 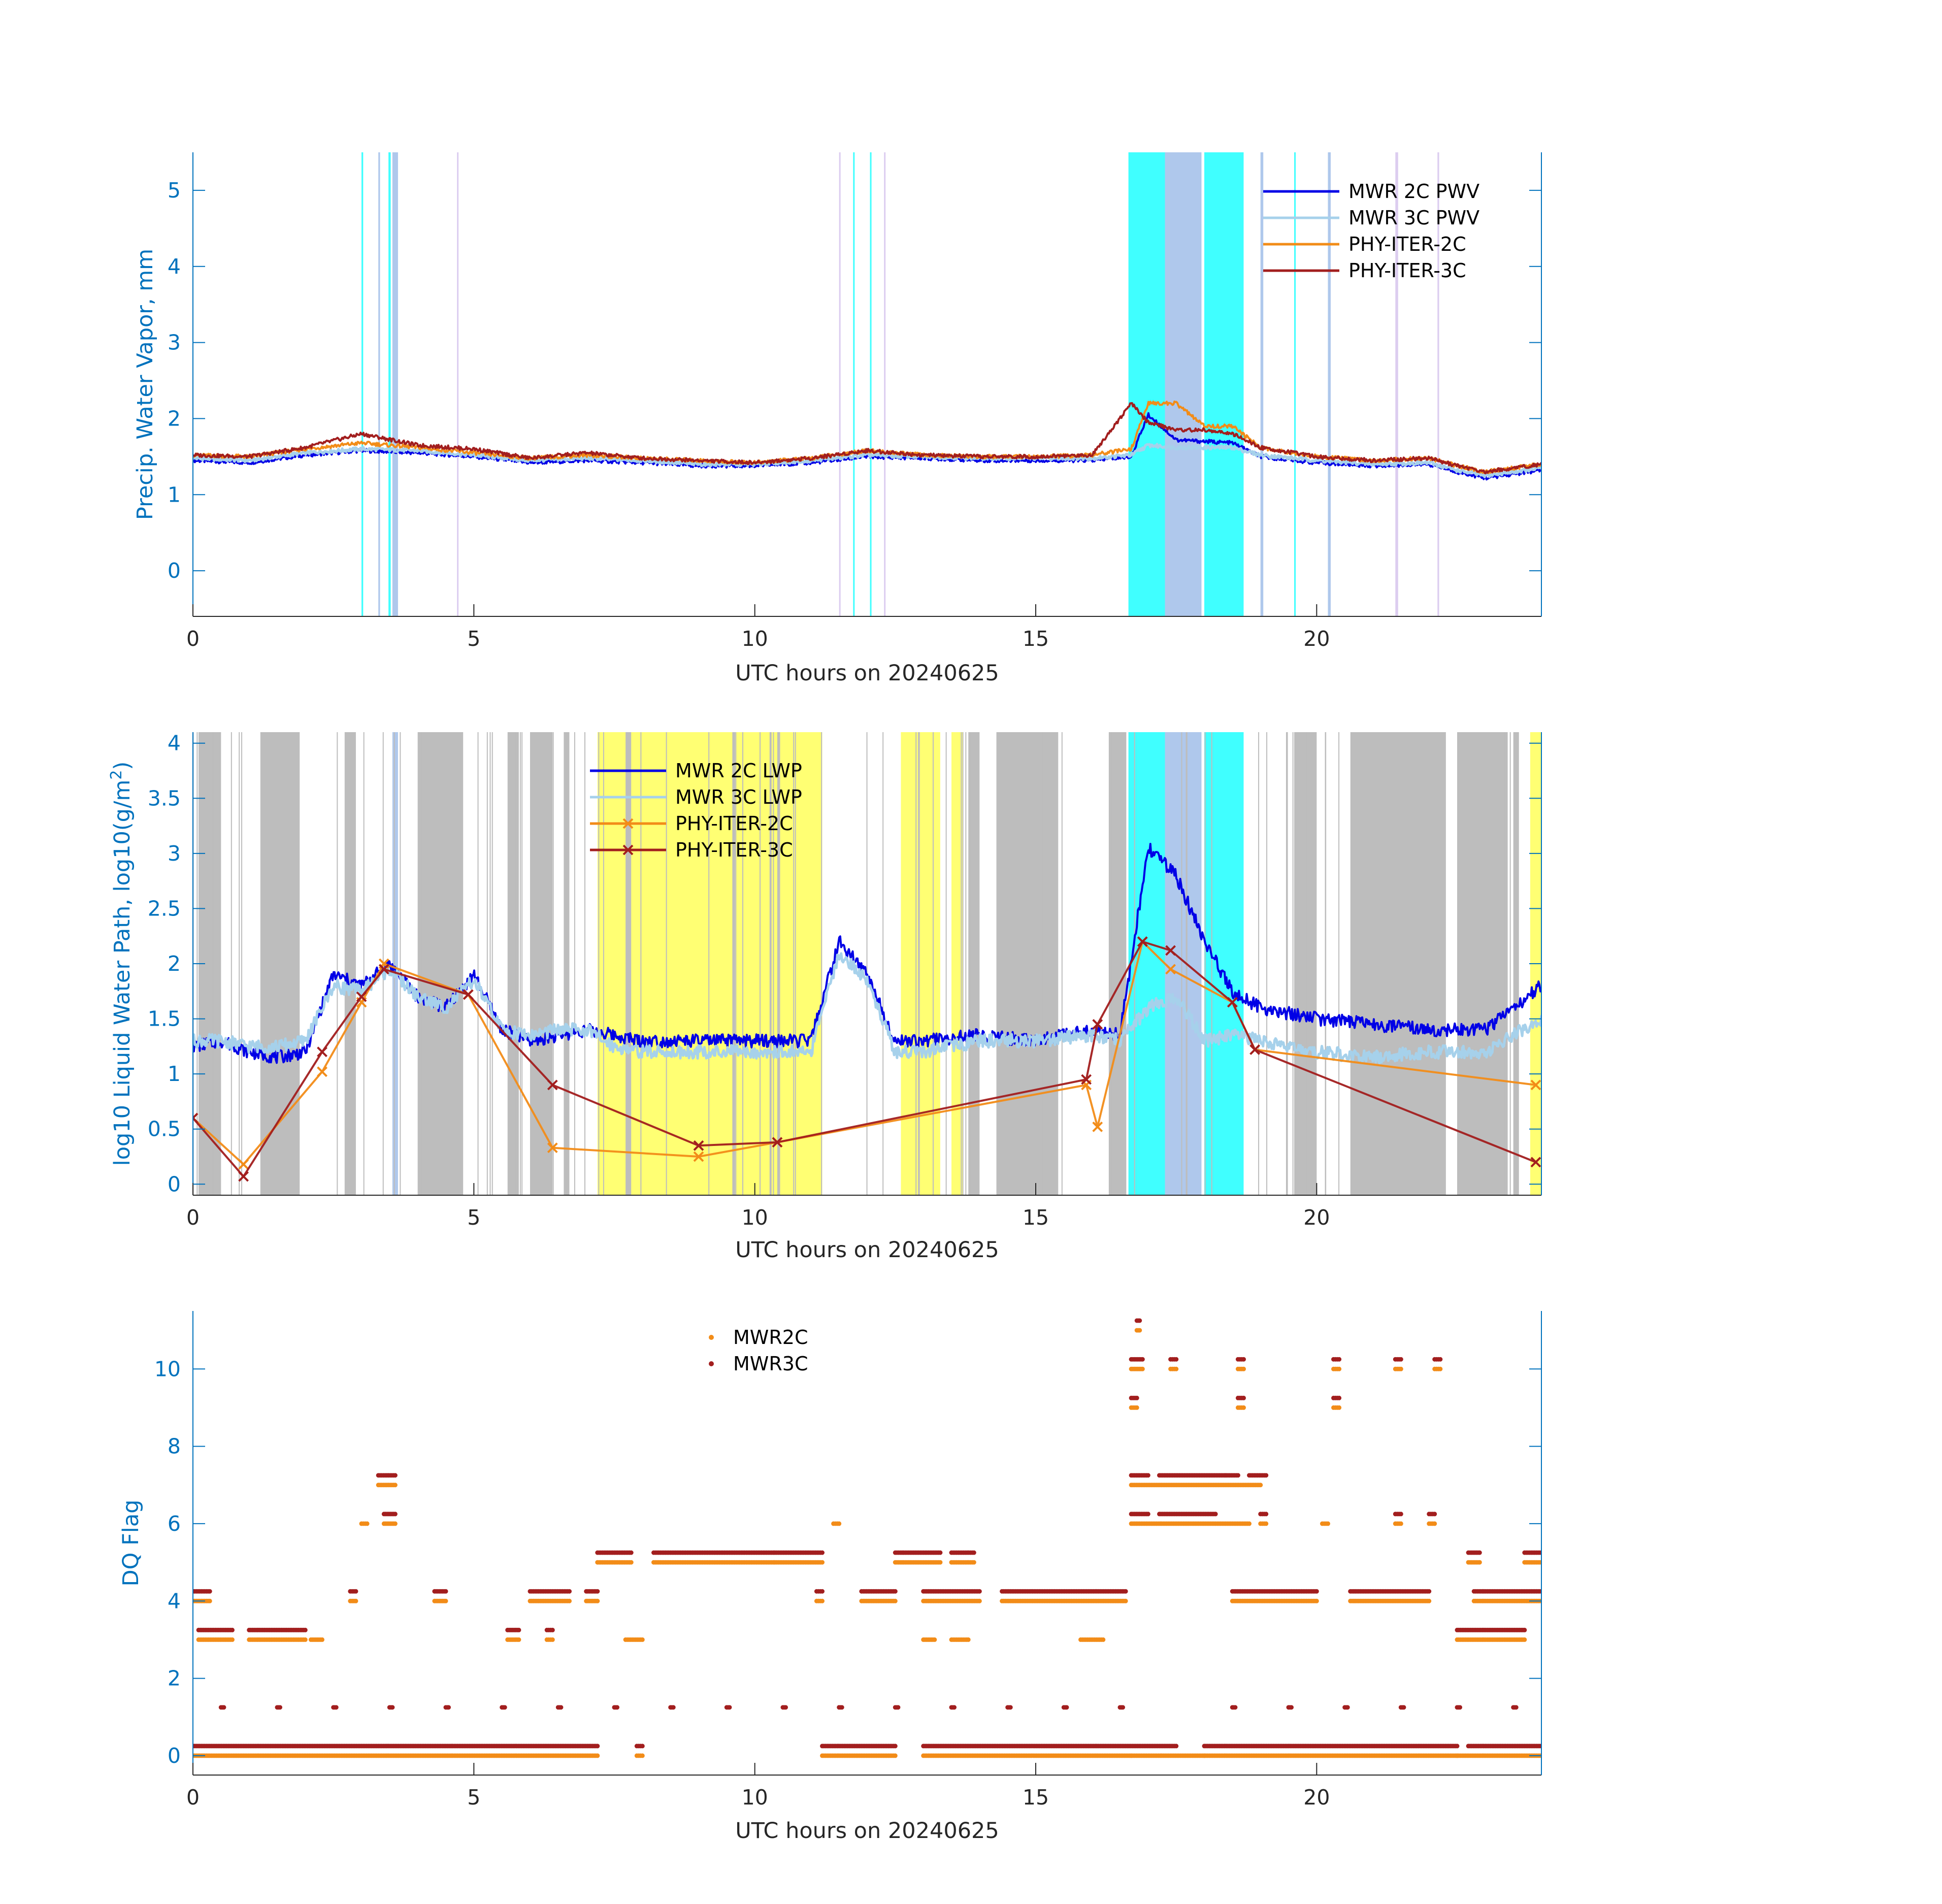 I want to click on y-tick-label: 0, so click(x=174, y=571).